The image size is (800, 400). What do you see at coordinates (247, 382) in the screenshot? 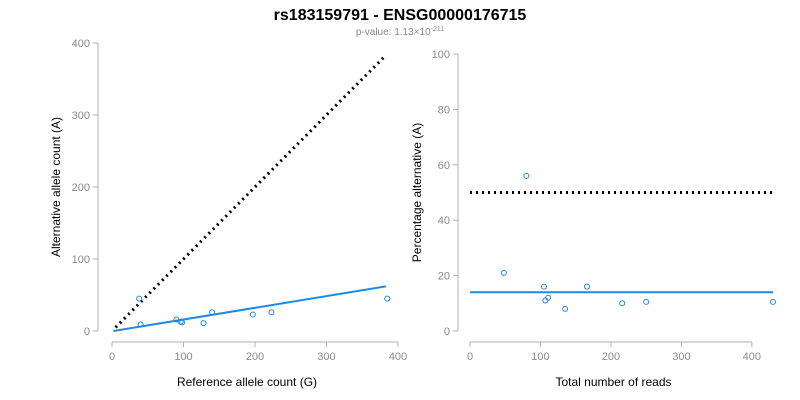
I see `x-axis-title: Reference allele count (G)` at bounding box center [247, 382].